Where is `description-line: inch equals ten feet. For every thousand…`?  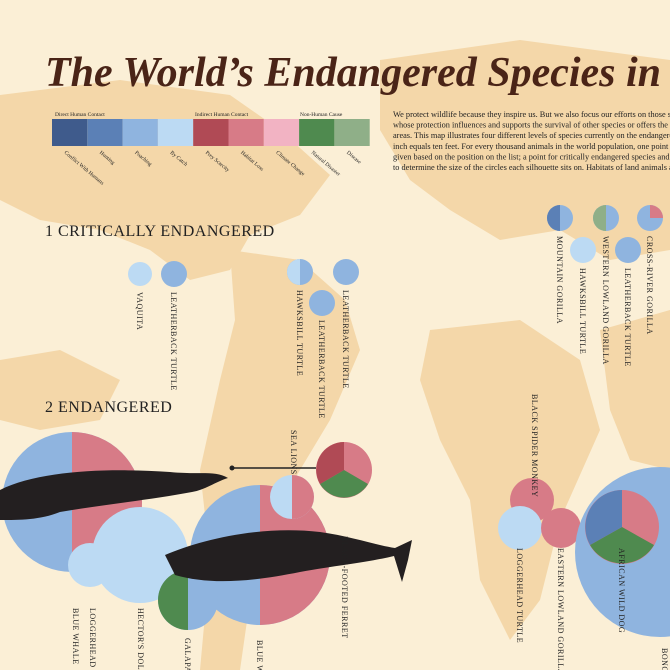 description-line: inch equals ten feet. For every thousand… is located at coordinates (531, 146).